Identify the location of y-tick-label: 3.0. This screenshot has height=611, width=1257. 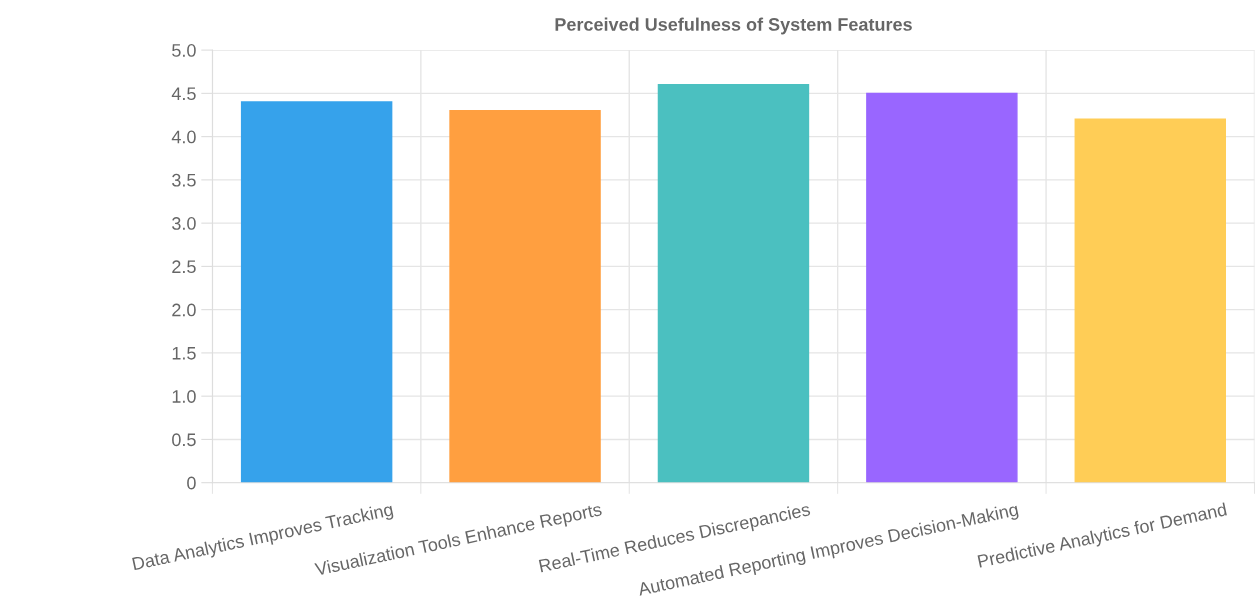
(184, 223).